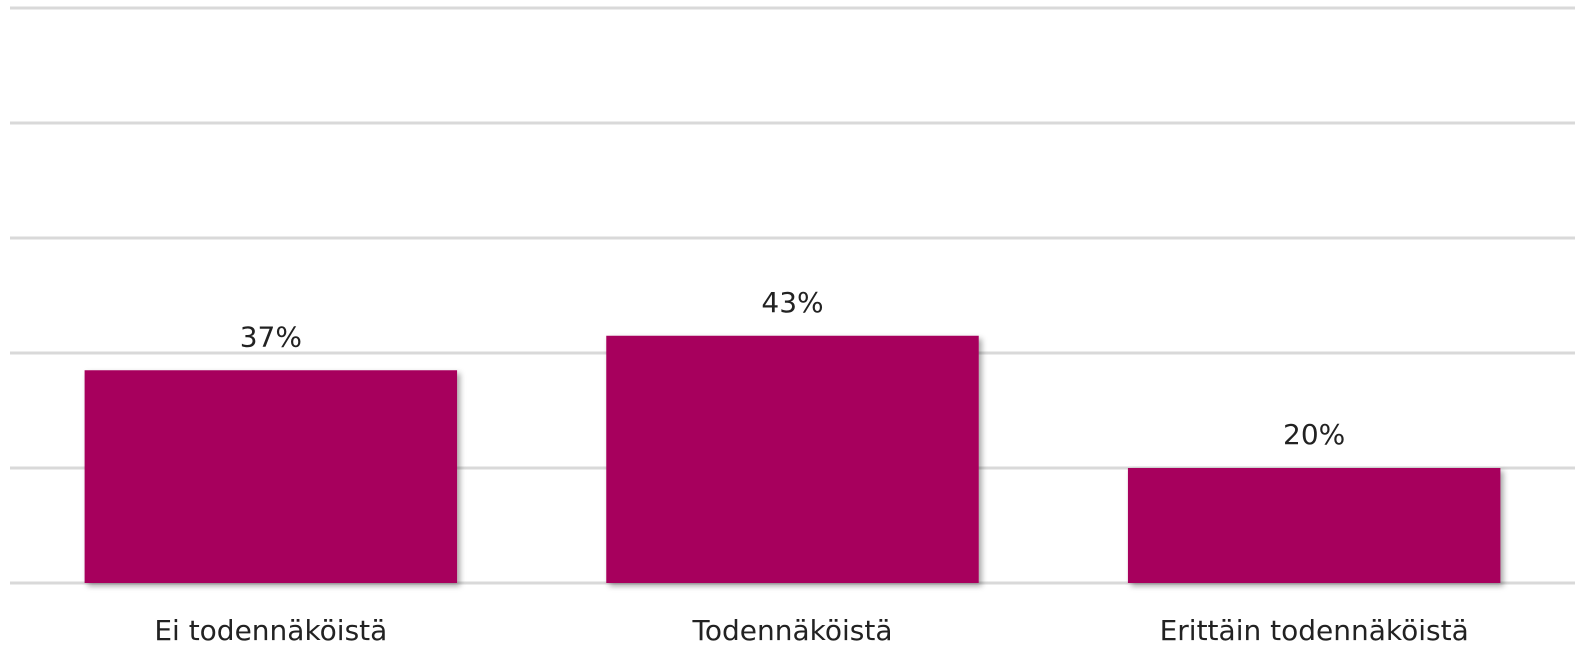  What do you see at coordinates (792, 302) in the screenshot?
I see `data-label: 43%` at bounding box center [792, 302].